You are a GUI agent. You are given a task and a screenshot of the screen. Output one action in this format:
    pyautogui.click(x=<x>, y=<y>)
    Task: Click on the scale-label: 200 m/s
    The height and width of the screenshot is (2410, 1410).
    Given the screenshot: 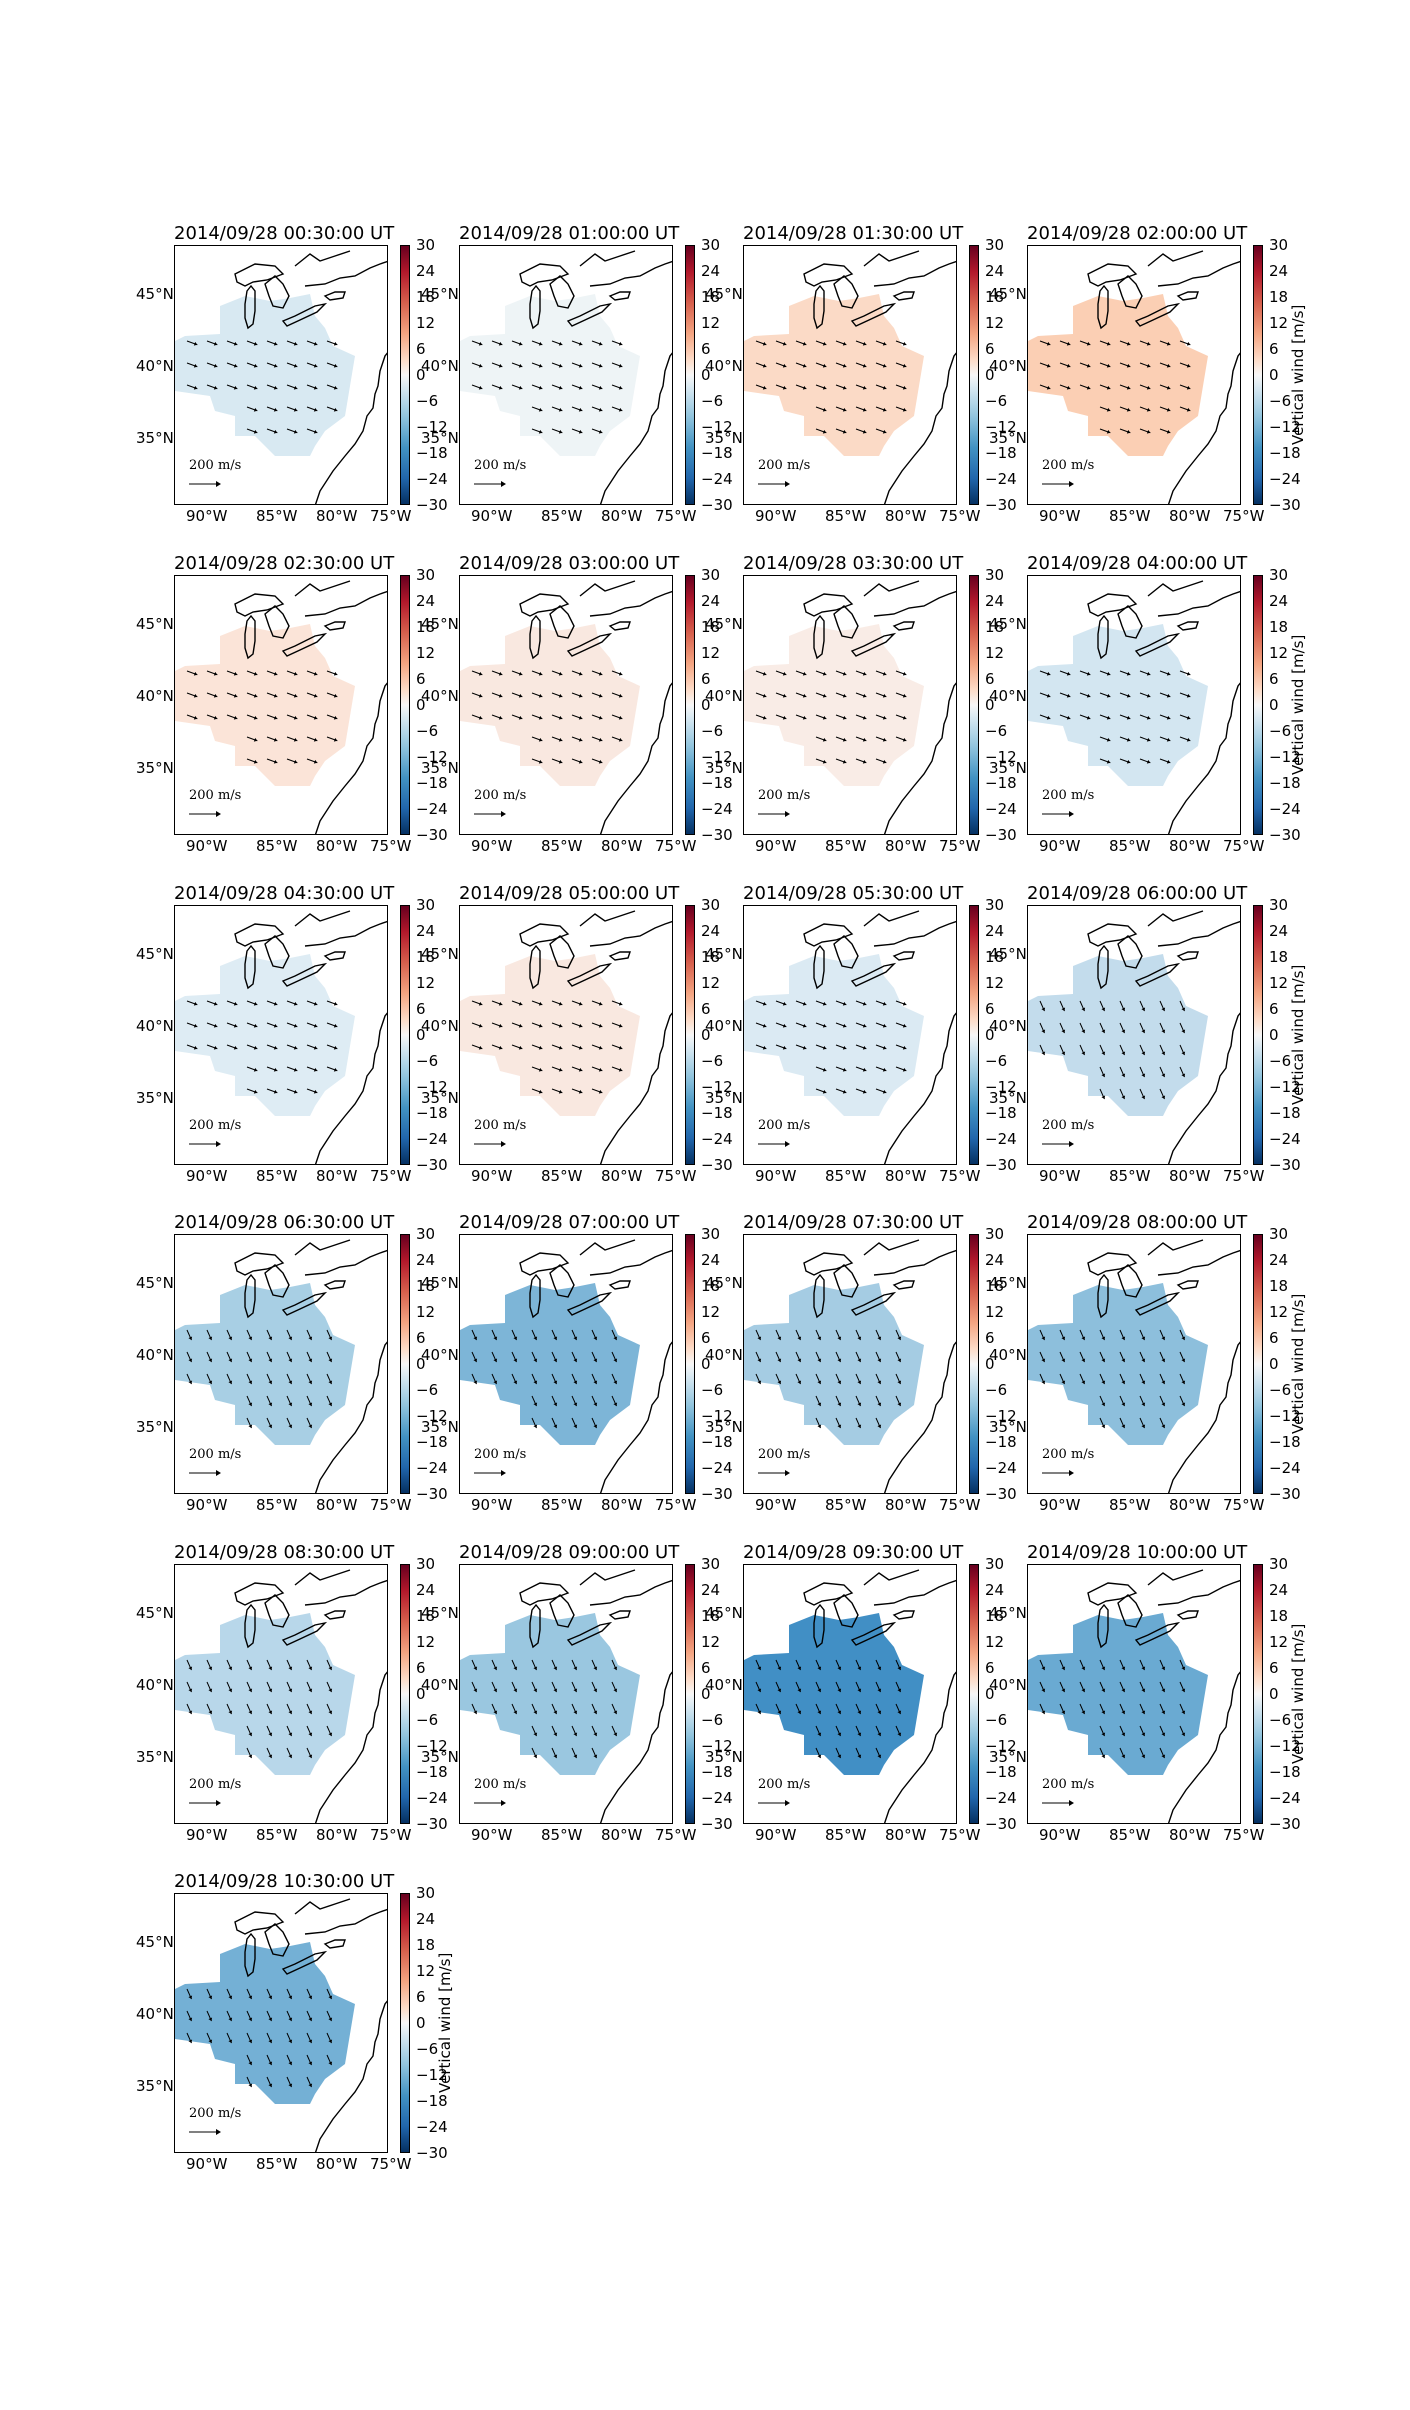 What is the action you would take?
    pyautogui.click(x=784, y=1125)
    